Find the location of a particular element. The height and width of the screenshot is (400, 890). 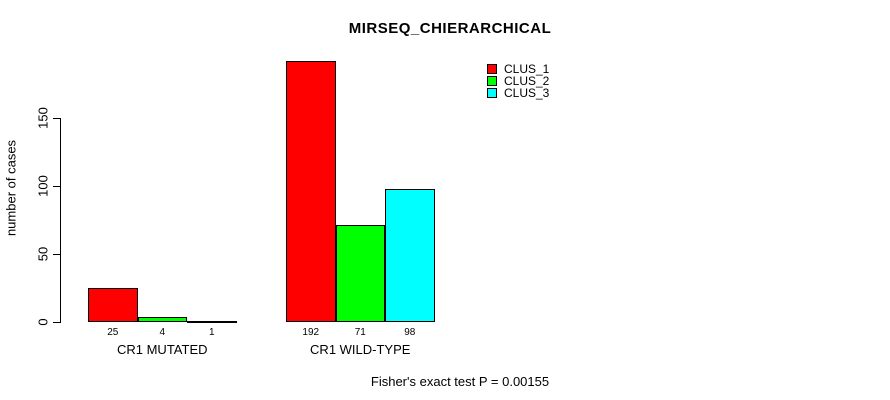

chart-title: MIRSEQ_CHIERARCHICAL is located at coordinates (450, 28).